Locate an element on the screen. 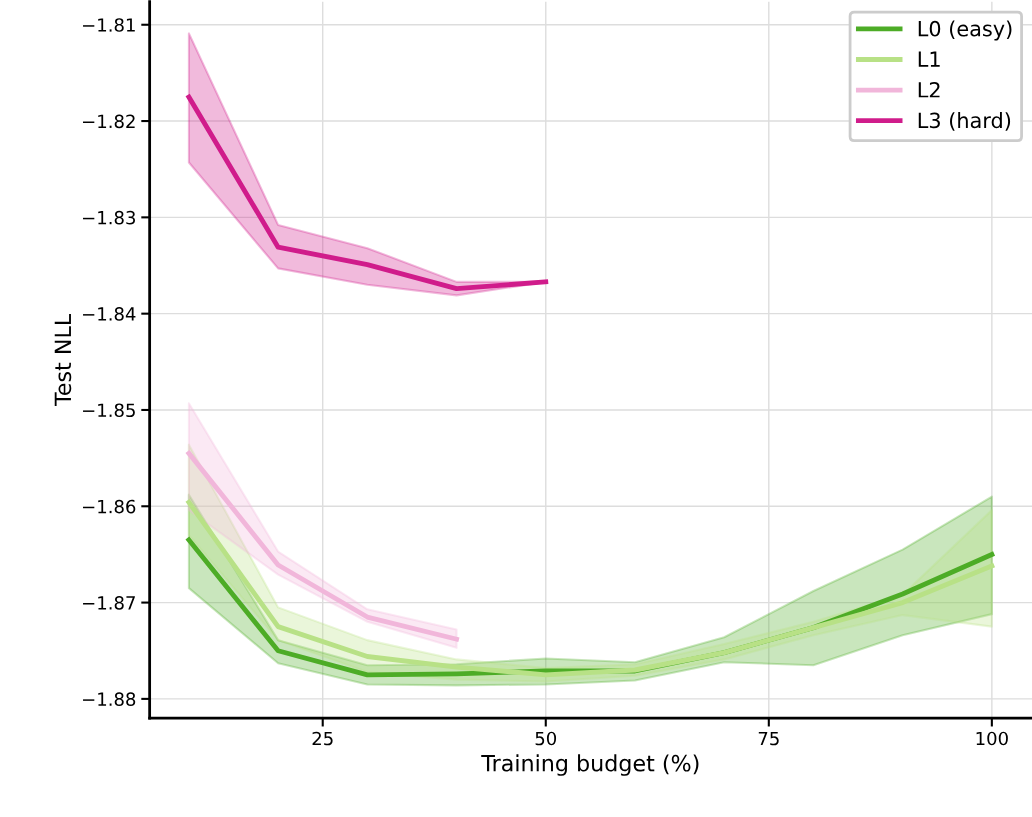 The height and width of the screenshot is (817, 1032). legend-label: L2 is located at coordinates (929, 89).